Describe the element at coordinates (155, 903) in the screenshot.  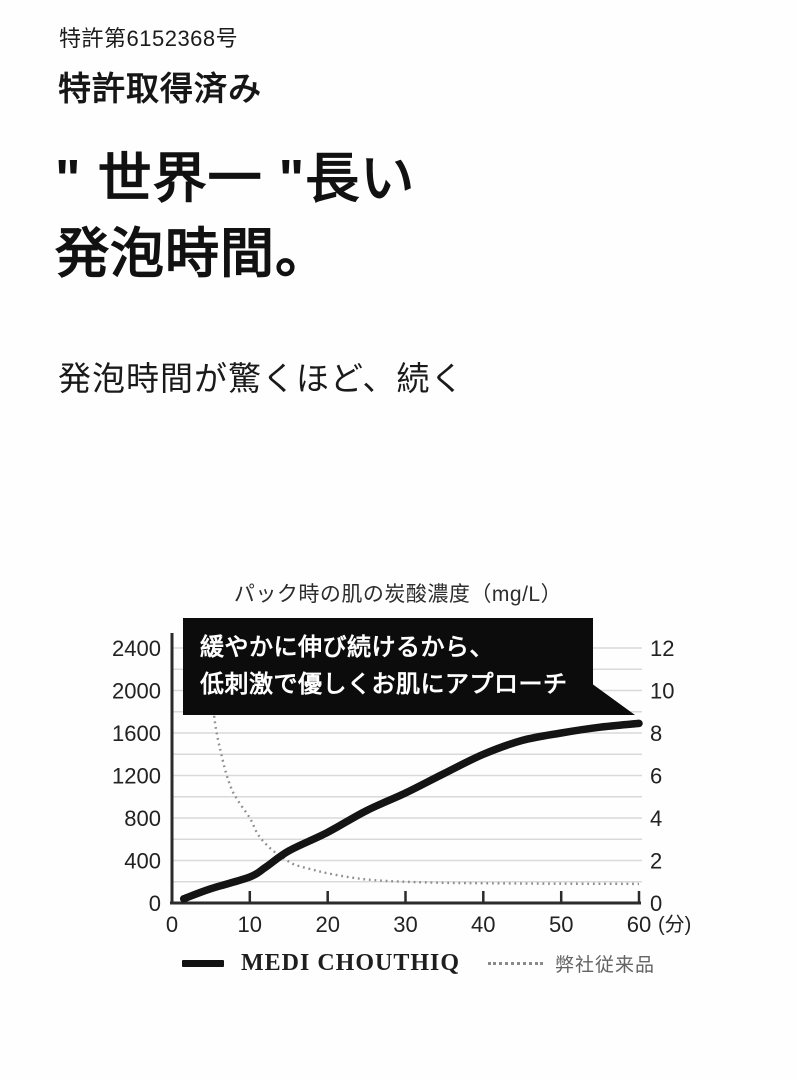
I see `left-axis-tick-label: 0` at that location.